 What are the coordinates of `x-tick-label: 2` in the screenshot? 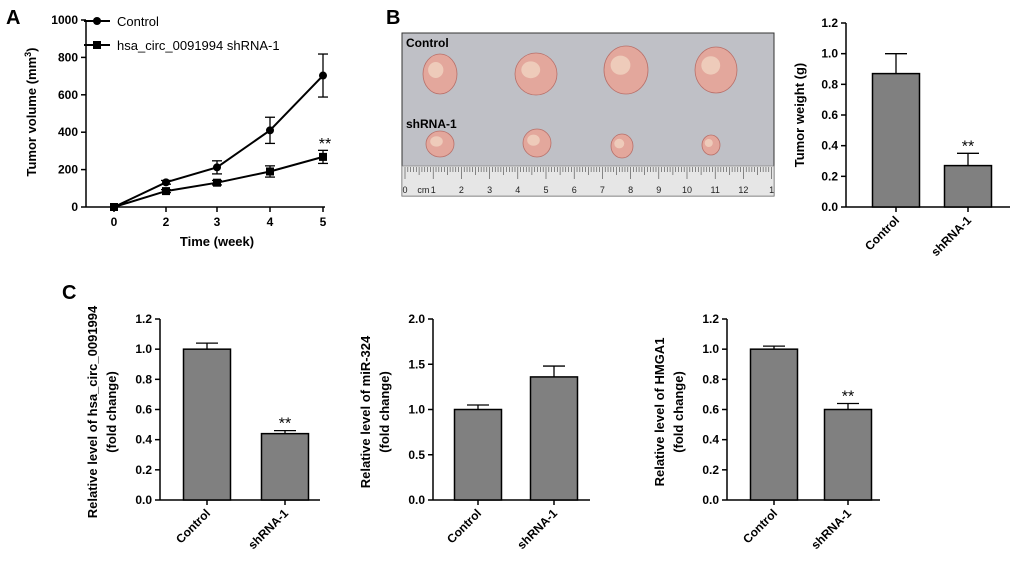 It's located at (166, 222).